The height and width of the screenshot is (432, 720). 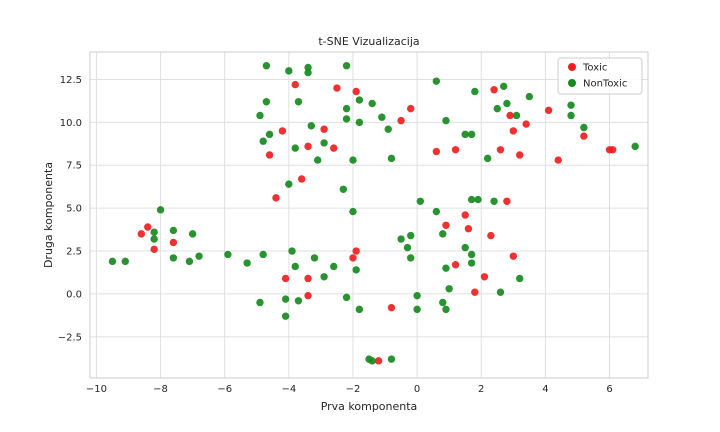 I want to click on y-tick-label: 10.0, so click(x=71, y=123).